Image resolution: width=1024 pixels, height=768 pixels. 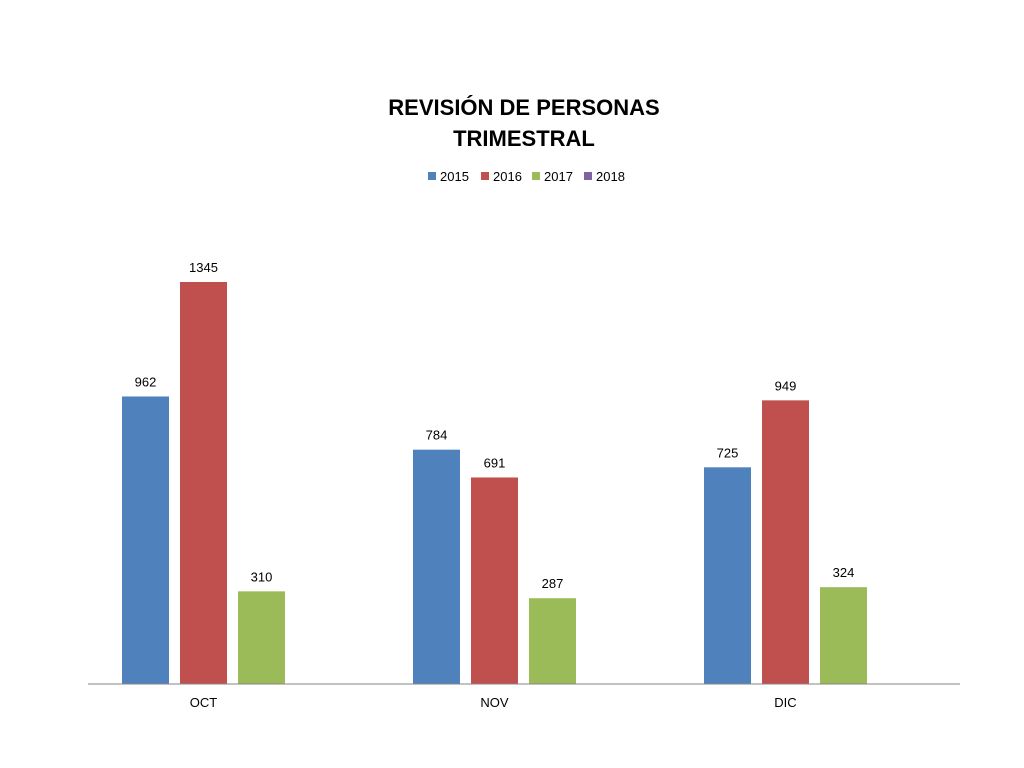 I want to click on x-tick-labels-group: OCT NOV DIC, so click(x=493, y=702).